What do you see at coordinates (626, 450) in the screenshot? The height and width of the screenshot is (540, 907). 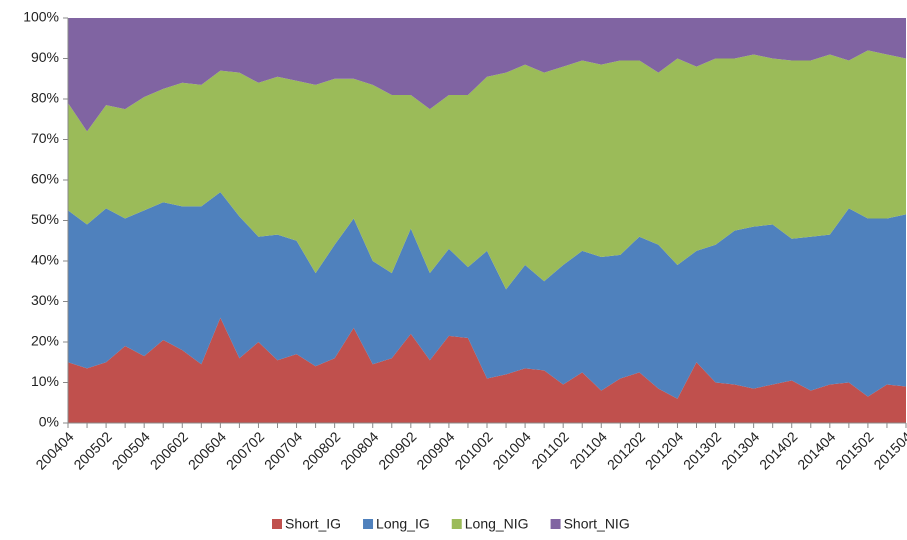 I see `x-tick-label: 201202` at bounding box center [626, 450].